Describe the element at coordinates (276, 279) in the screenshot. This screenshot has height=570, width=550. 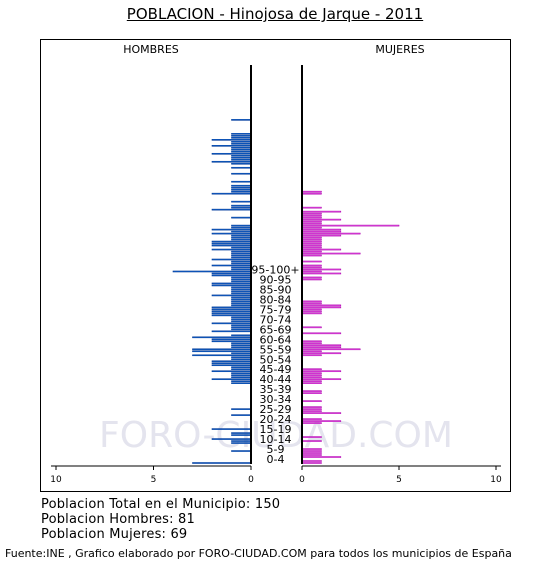
I see `age-group-label: 90-95` at that location.